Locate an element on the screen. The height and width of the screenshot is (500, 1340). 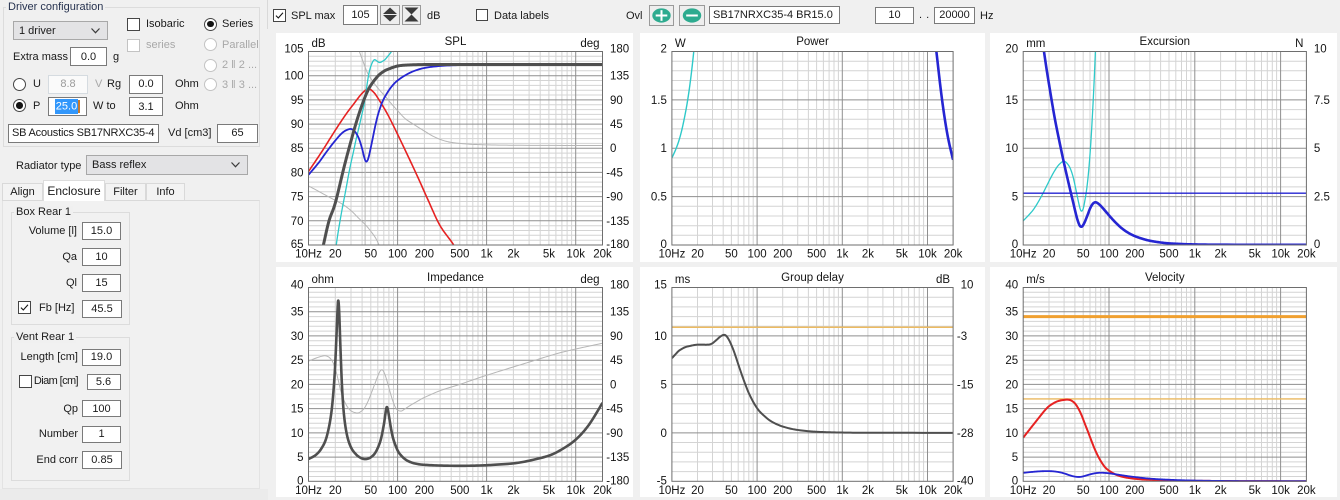
svg-text: W is located at coordinates (679, 44).